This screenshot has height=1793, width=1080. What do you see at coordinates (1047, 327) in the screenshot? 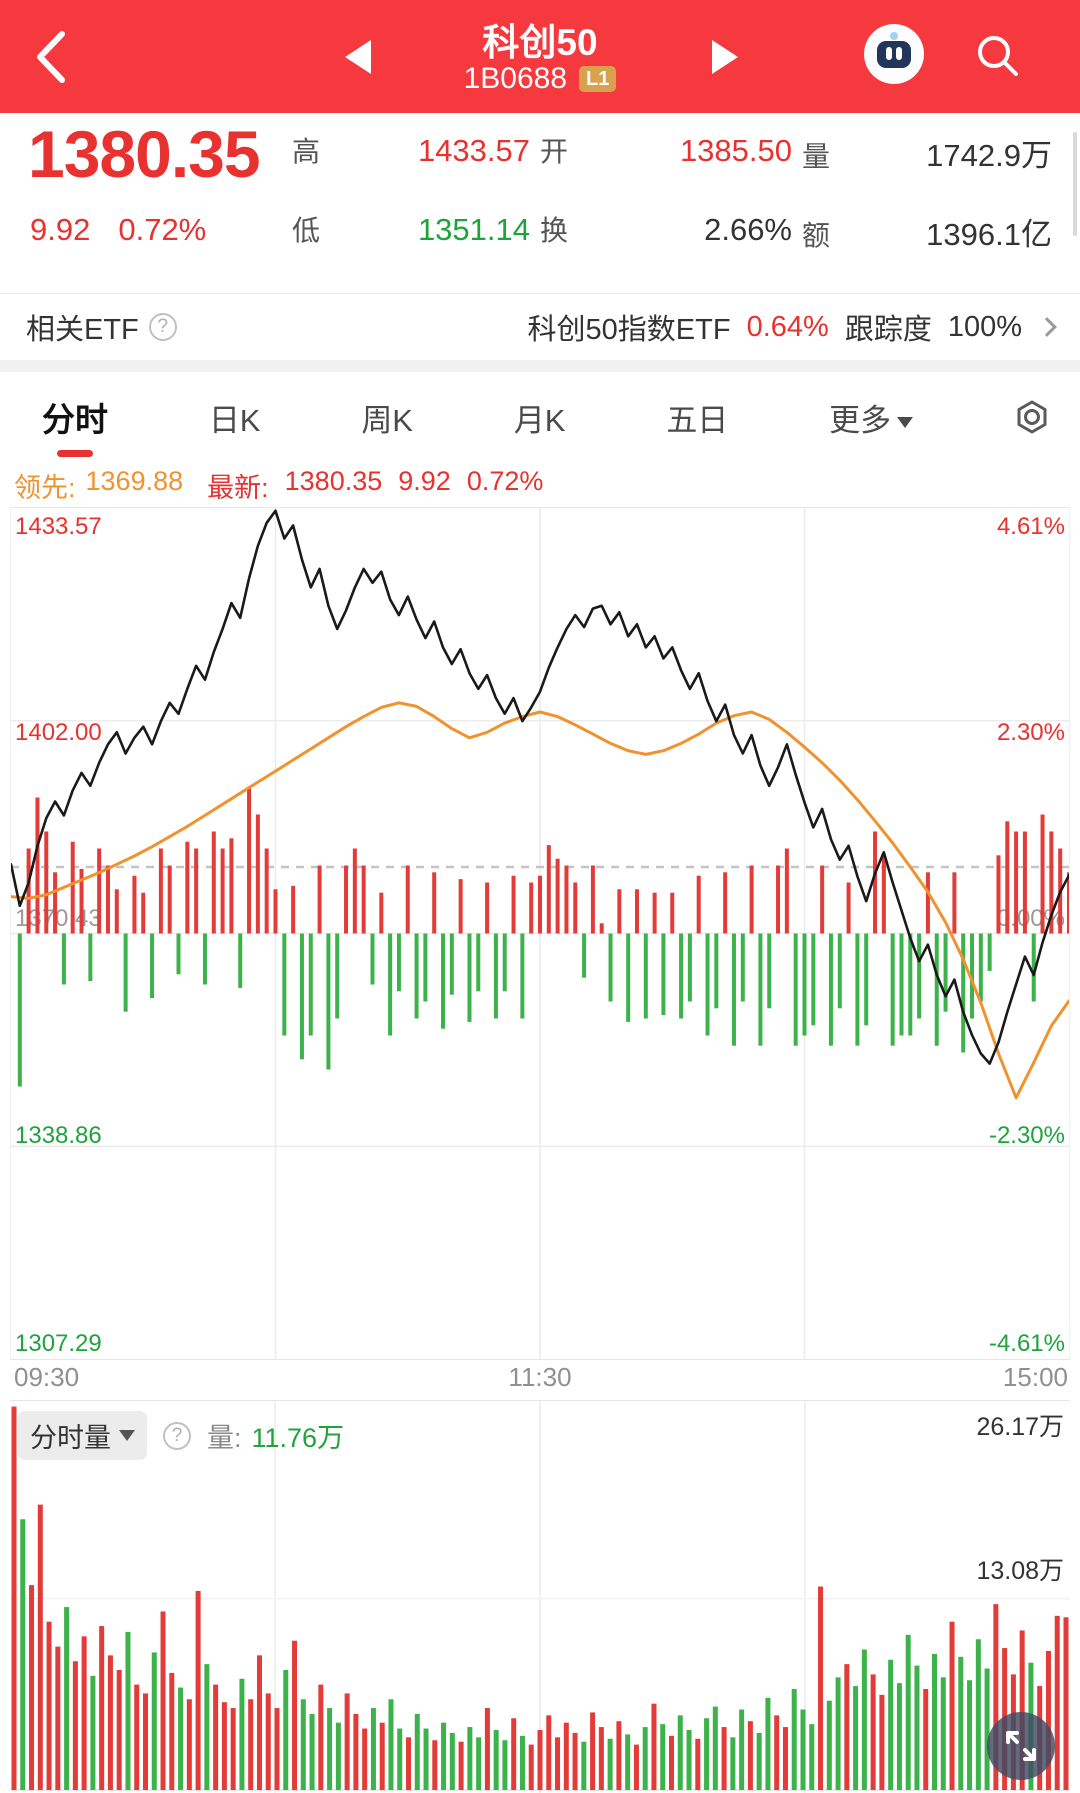
I see `chevron-right-icon` at bounding box center [1047, 327].